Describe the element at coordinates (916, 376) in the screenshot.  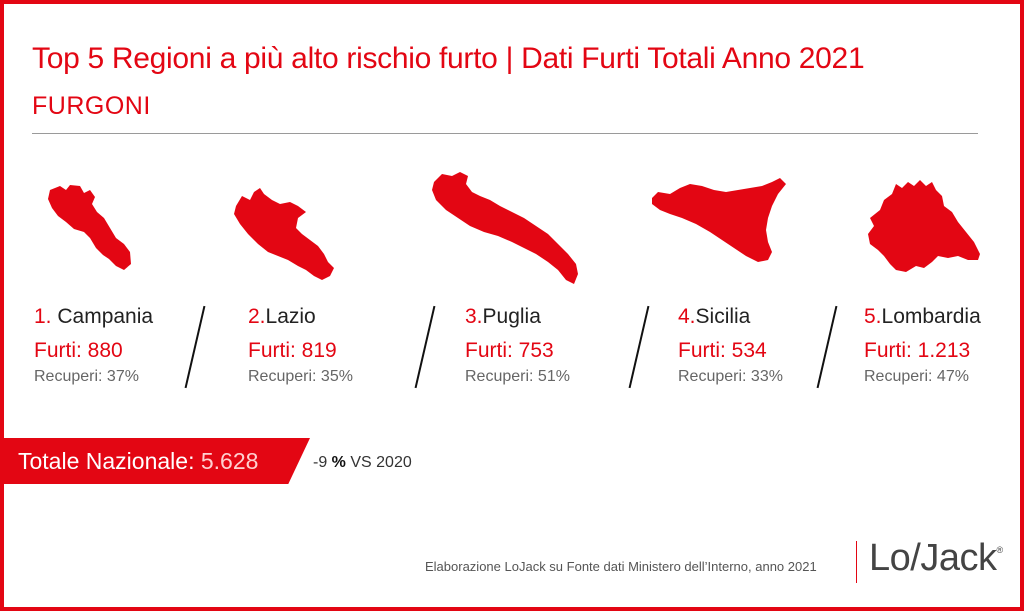
I see `region-recuperi: Recuperi: 47%` at that location.